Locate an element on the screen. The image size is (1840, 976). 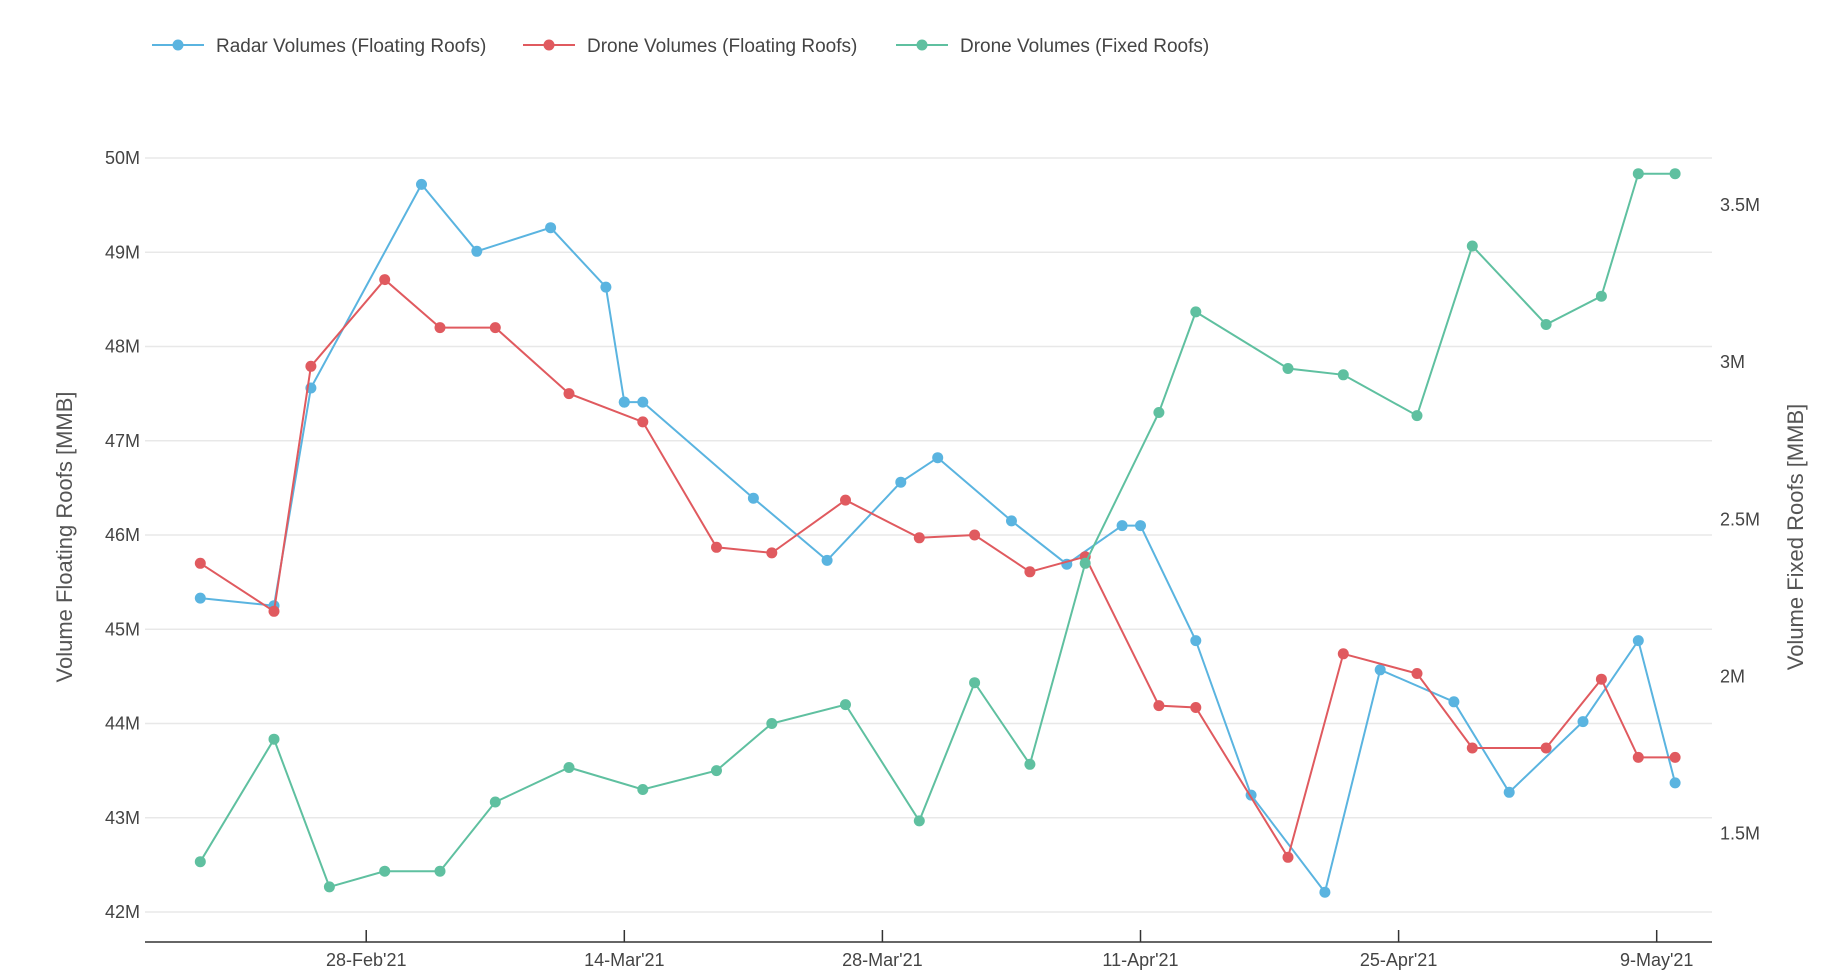
y-axis-right: 1.5M 2M 2.5M 3M 3.5M is located at coordinates (1740, 519).